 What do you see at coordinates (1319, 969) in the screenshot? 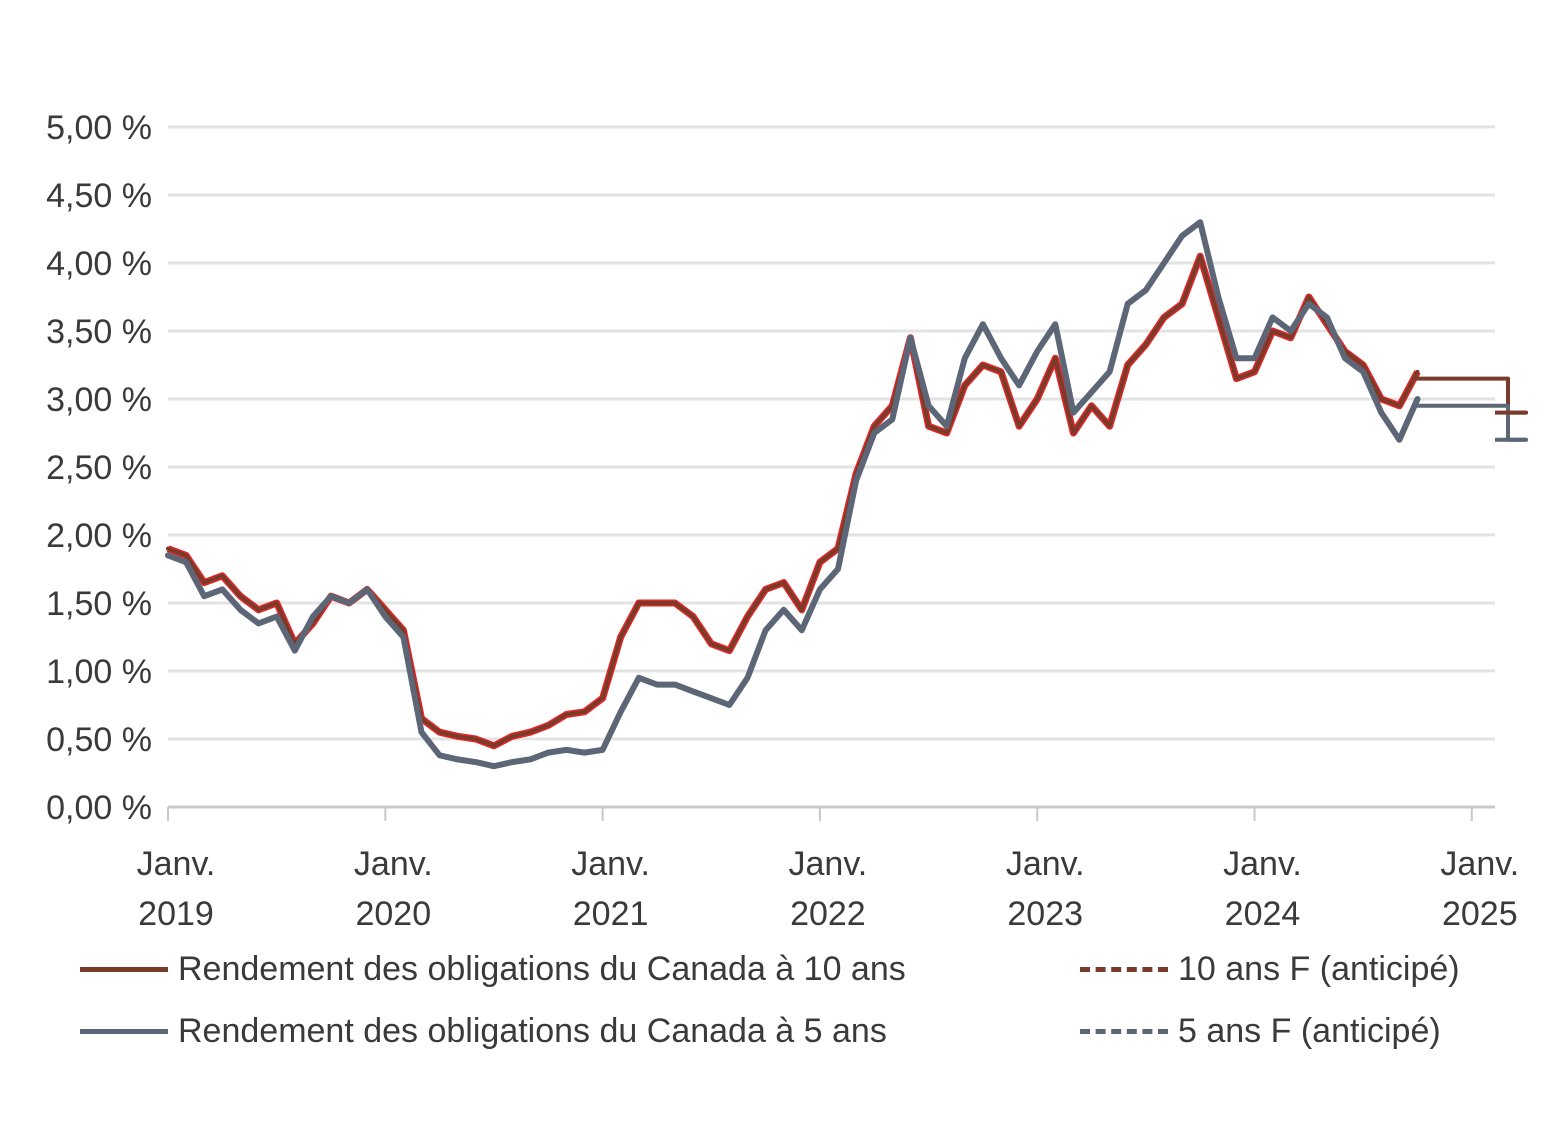
I see `legend-label-10y-f: 10 ans F (anticipé)` at bounding box center [1319, 969].